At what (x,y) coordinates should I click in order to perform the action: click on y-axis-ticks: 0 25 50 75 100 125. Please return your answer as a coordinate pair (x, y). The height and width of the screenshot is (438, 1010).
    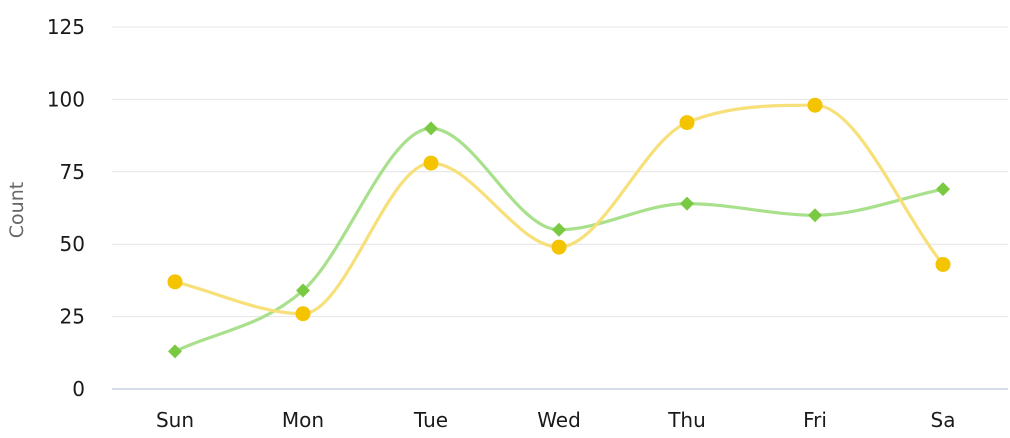
    Looking at the image, I should click on (66, 208).